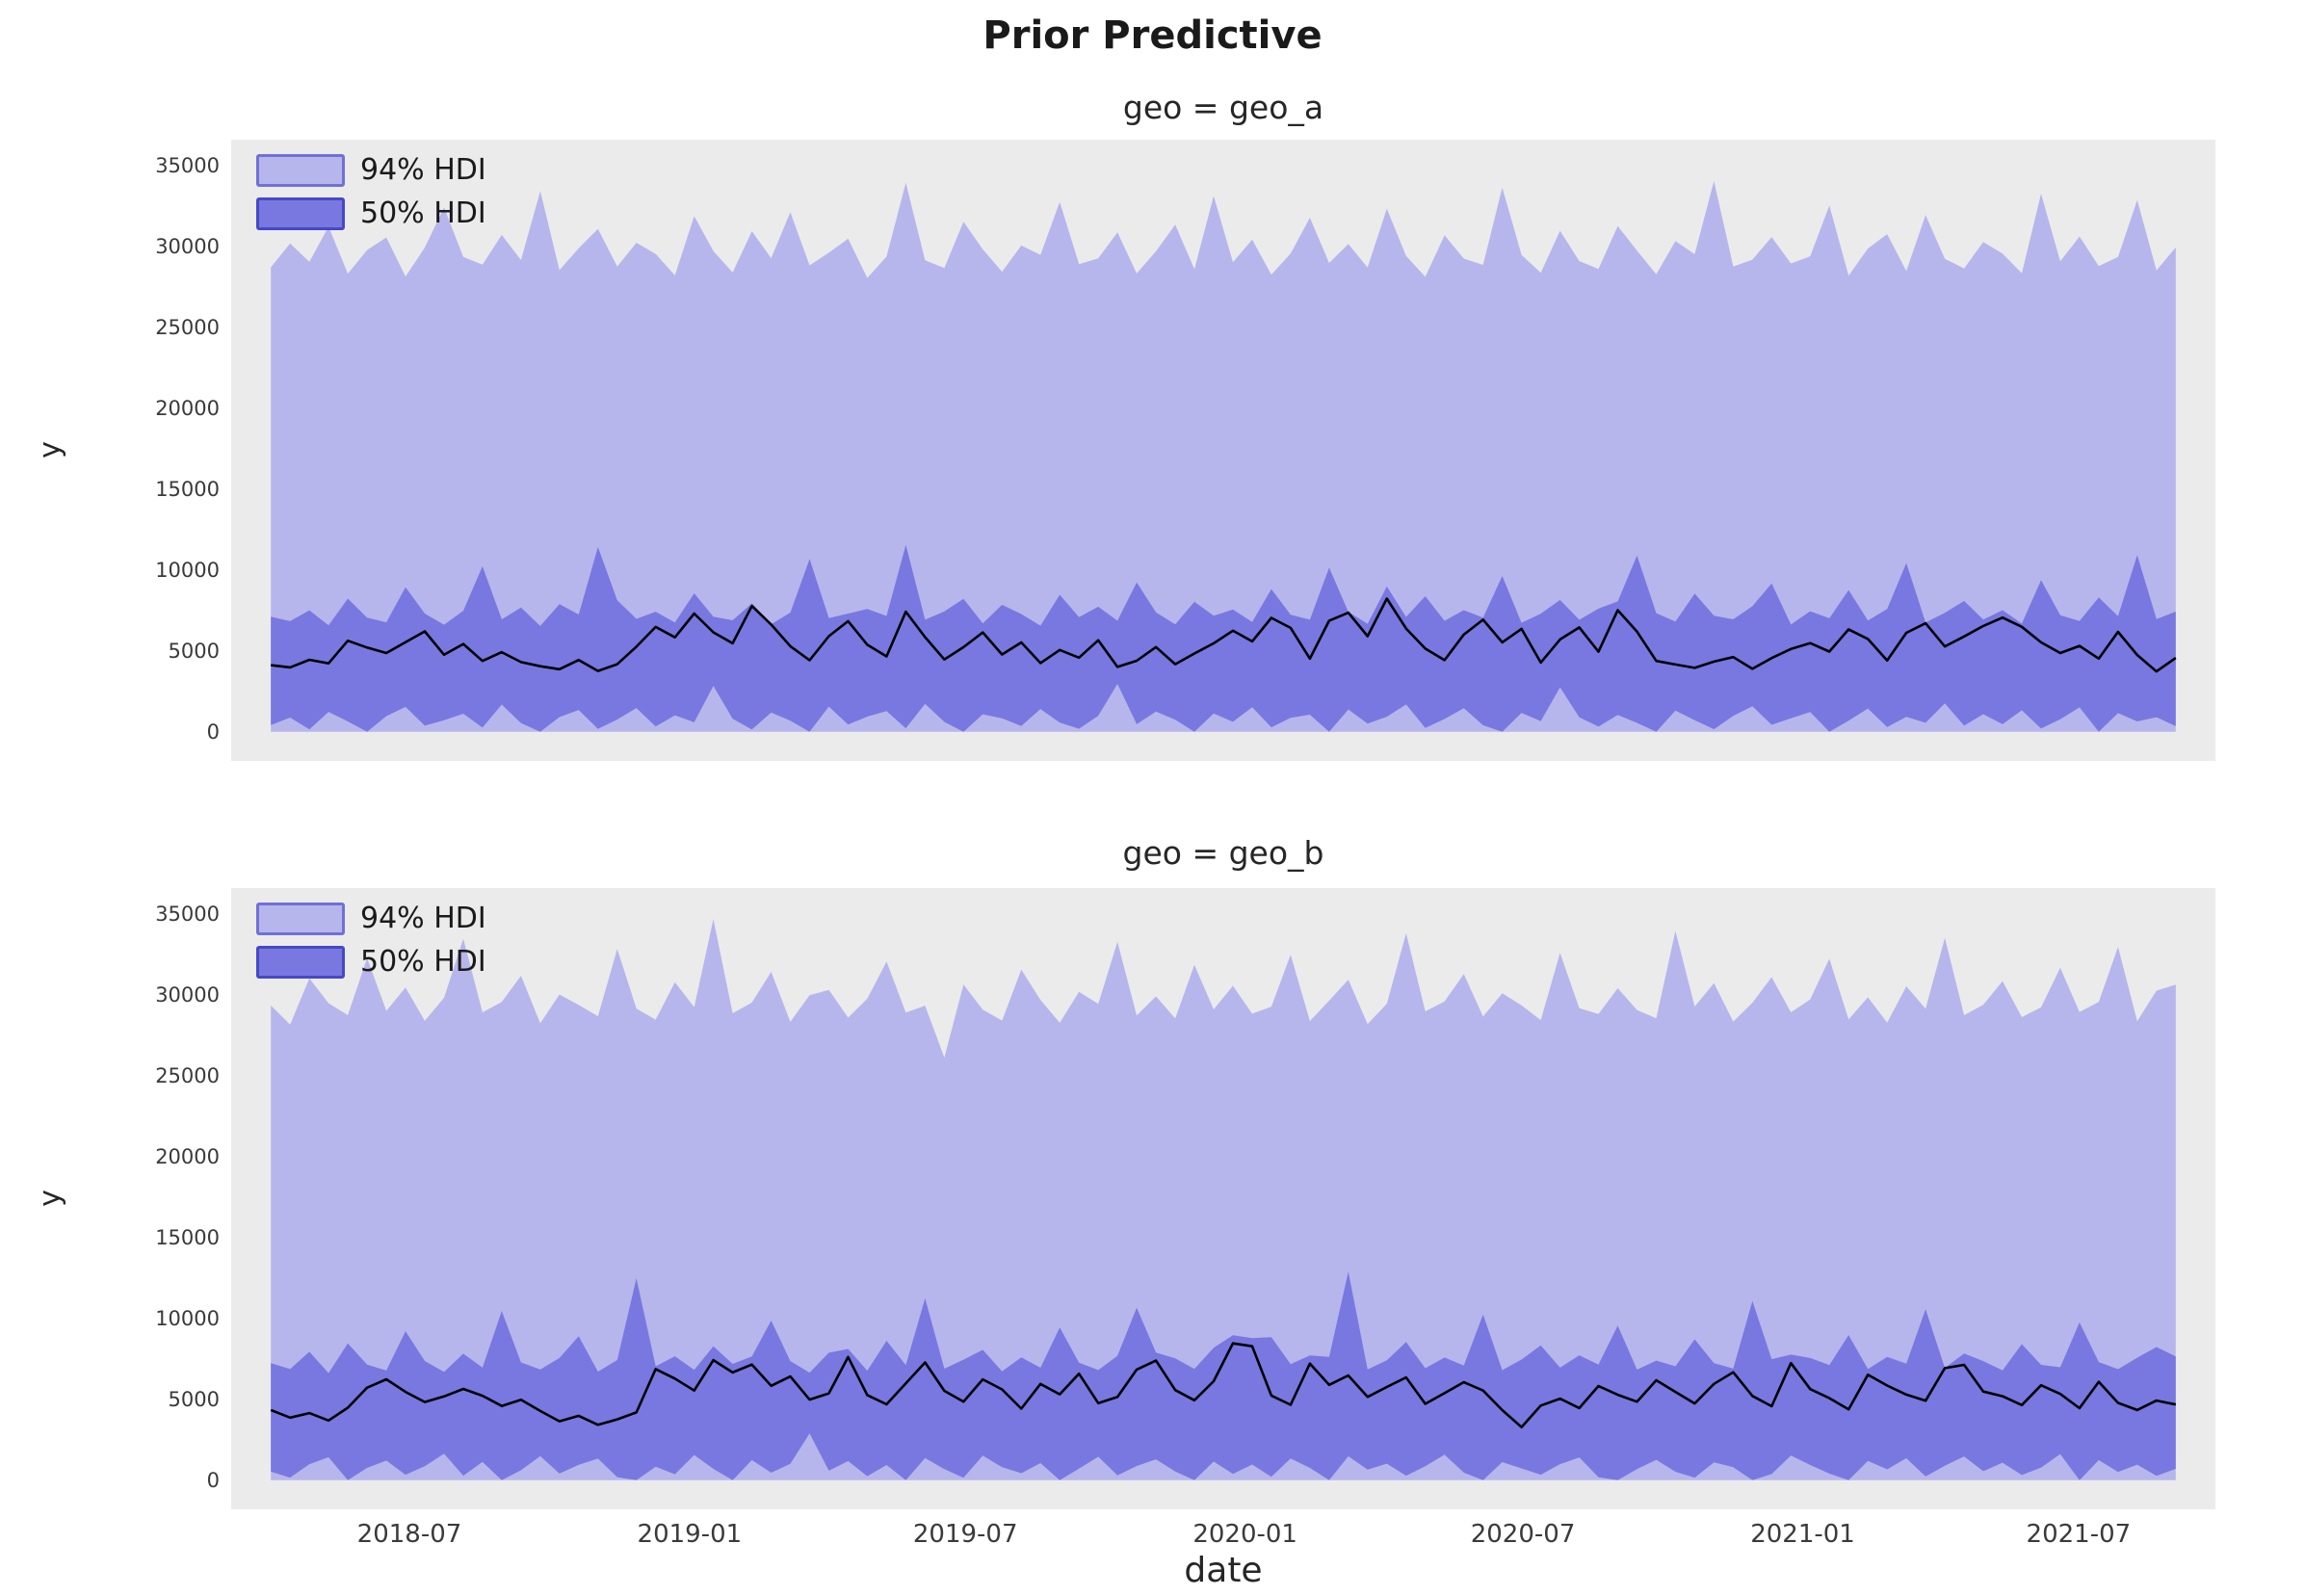  Describe the element at coordinates (2079, 1535) in the screenshot. I see `x-tick-label: 2021-07` at that location.